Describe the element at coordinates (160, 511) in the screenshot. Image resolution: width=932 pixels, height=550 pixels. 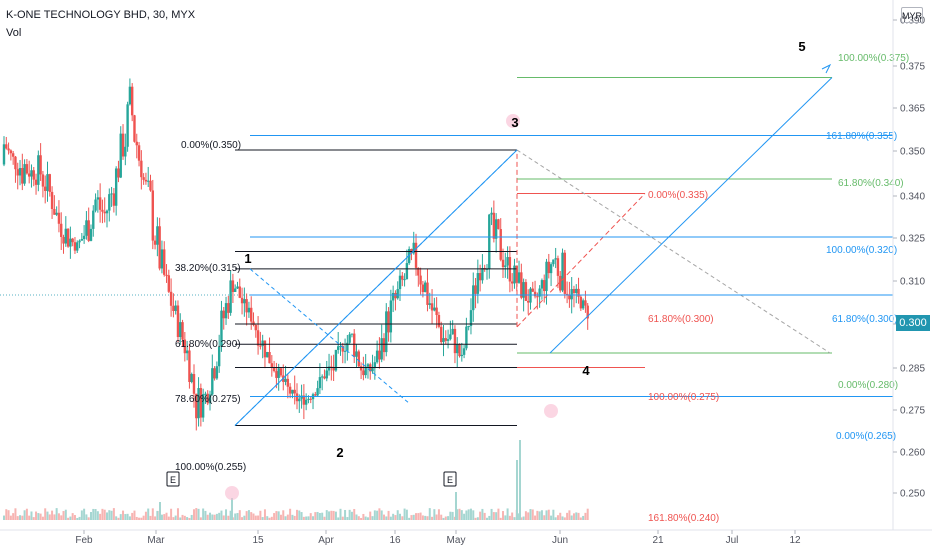
I see `volume-spike` at that location.